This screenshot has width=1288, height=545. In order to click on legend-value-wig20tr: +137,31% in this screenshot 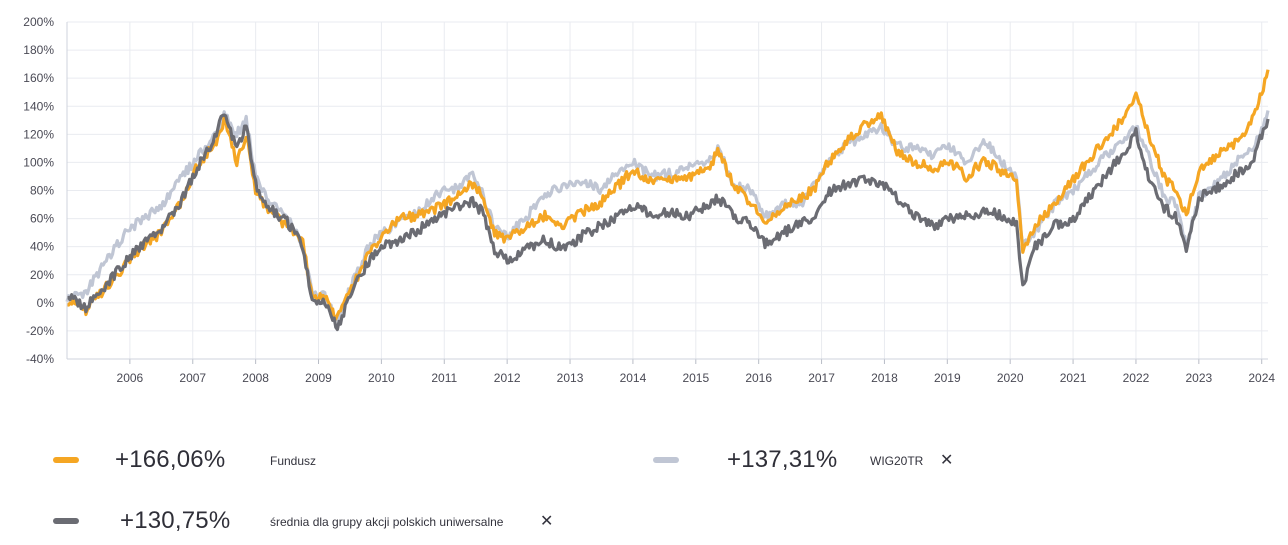, I will do `click(782, 459)`.